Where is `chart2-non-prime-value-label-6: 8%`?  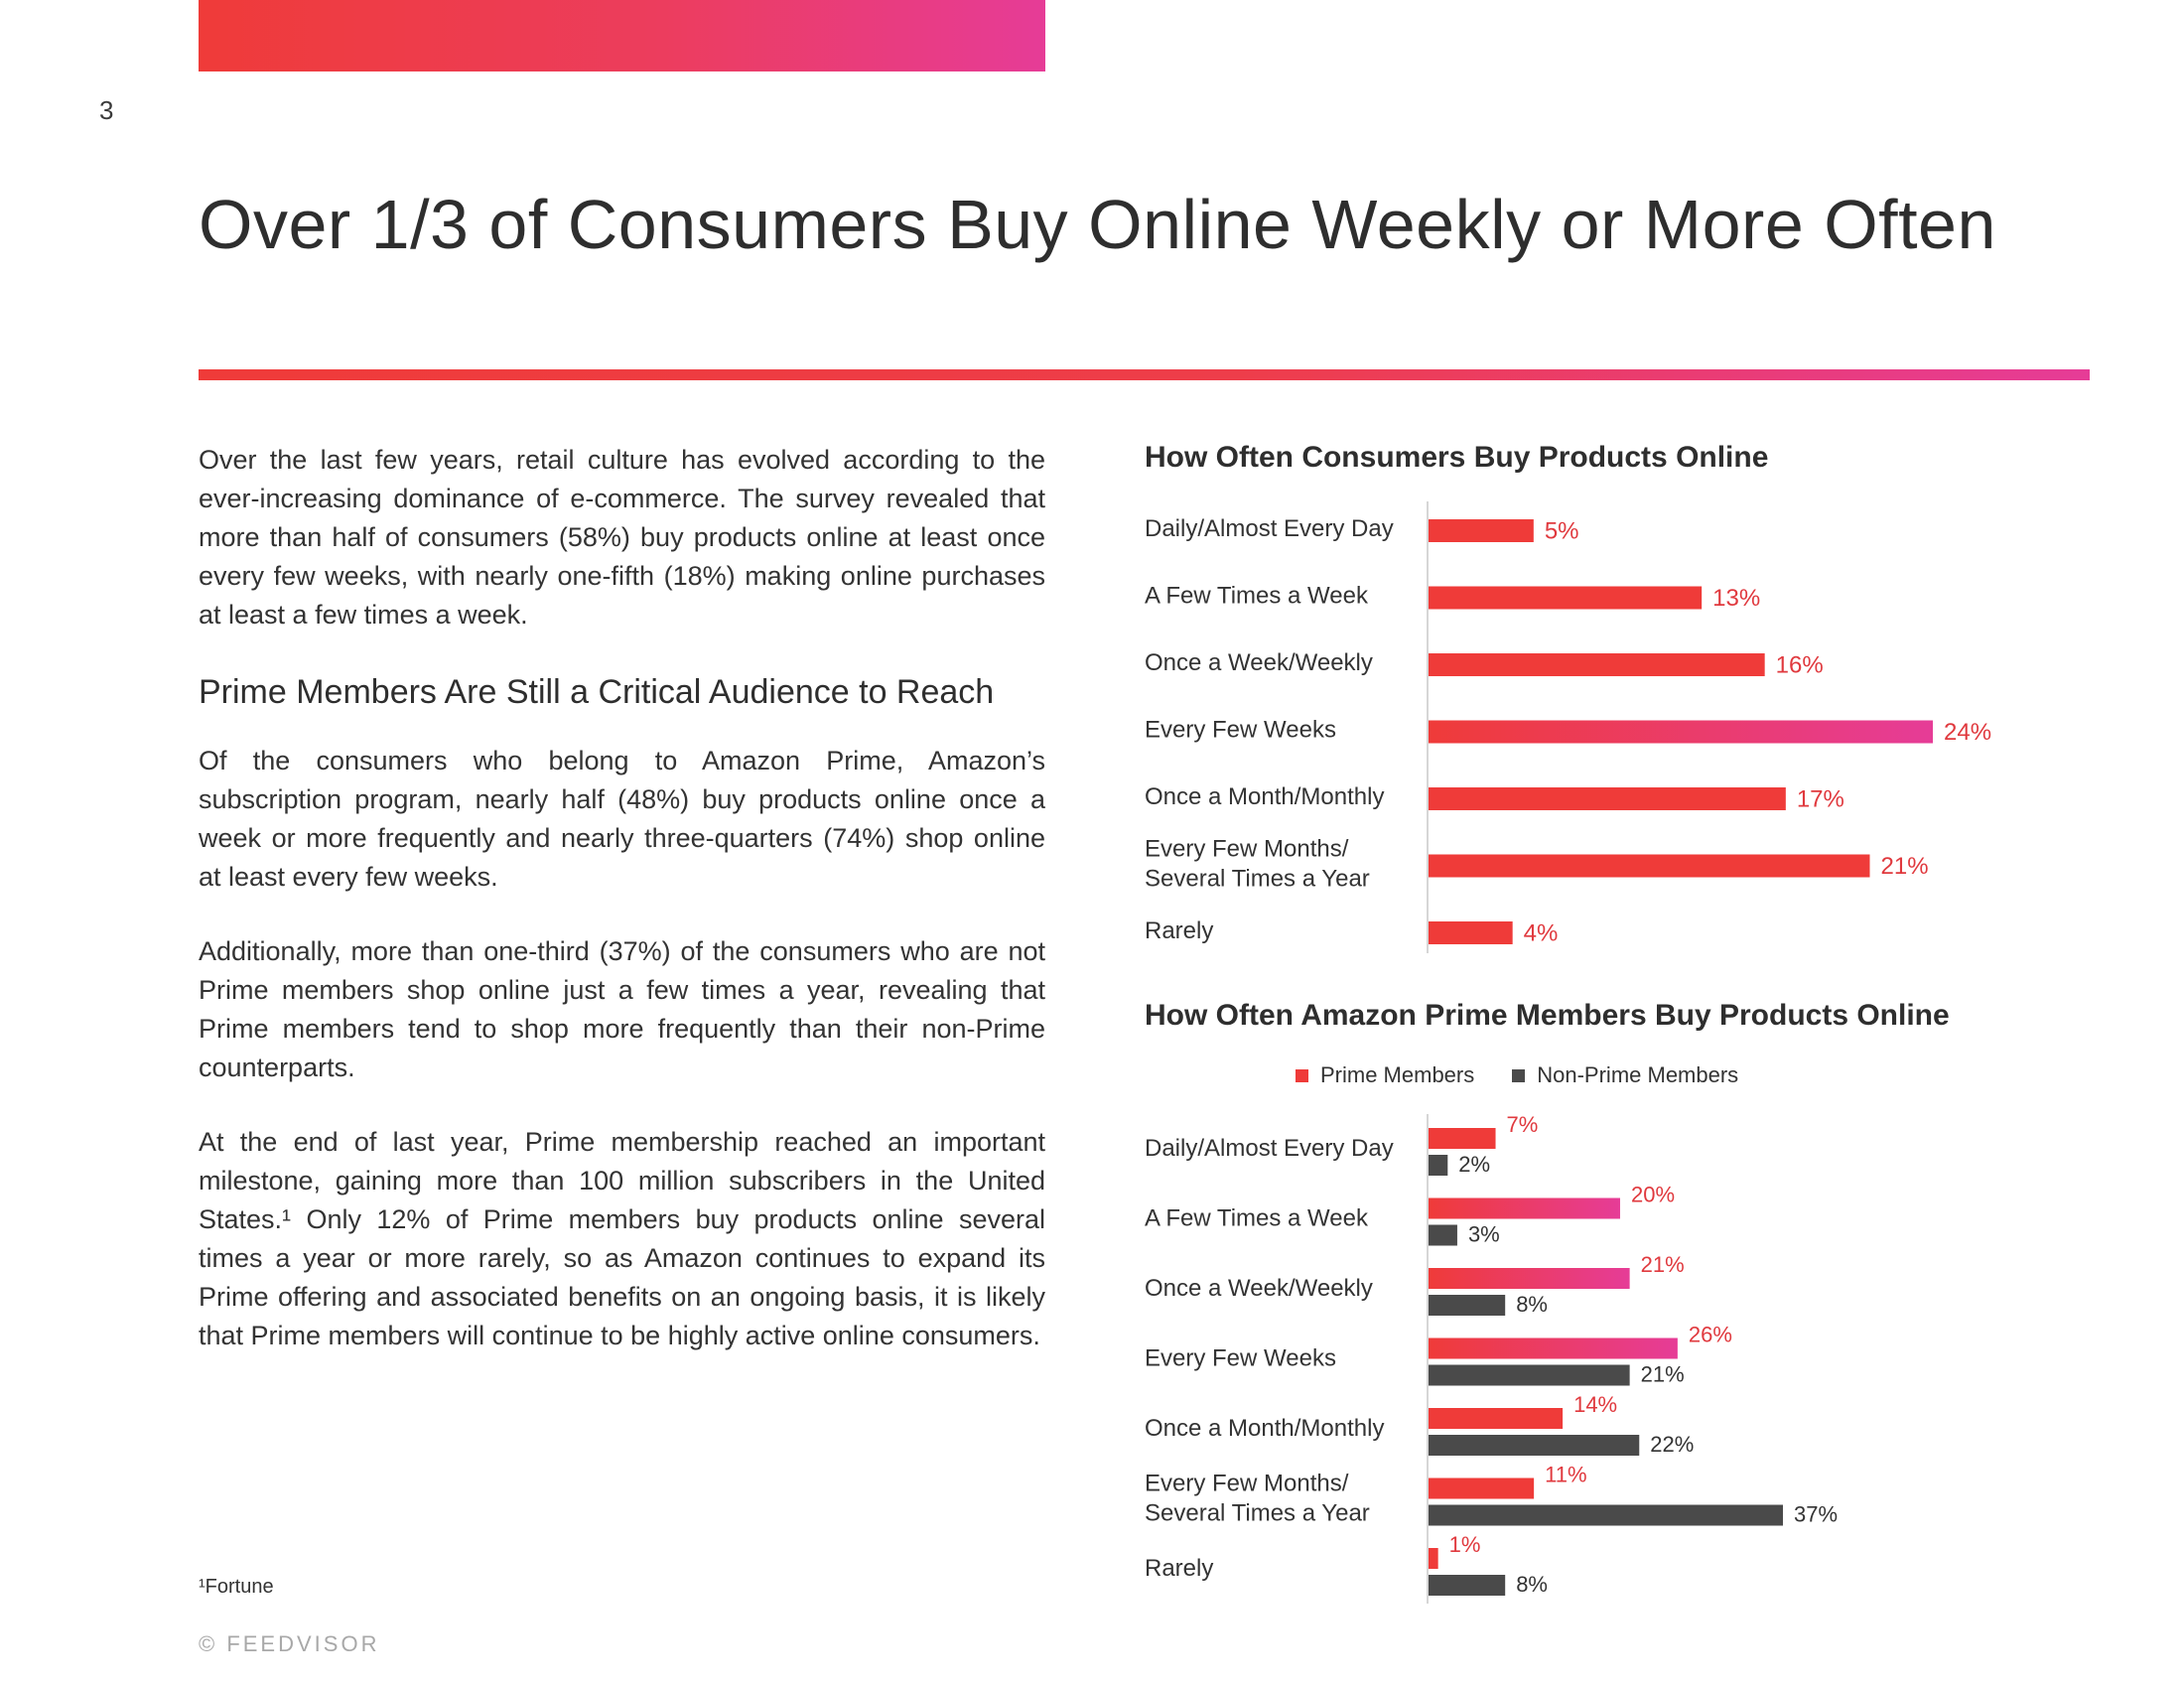
chart2-non-prime-value-label-6: 8% is located at coordinates (1532, 1584).